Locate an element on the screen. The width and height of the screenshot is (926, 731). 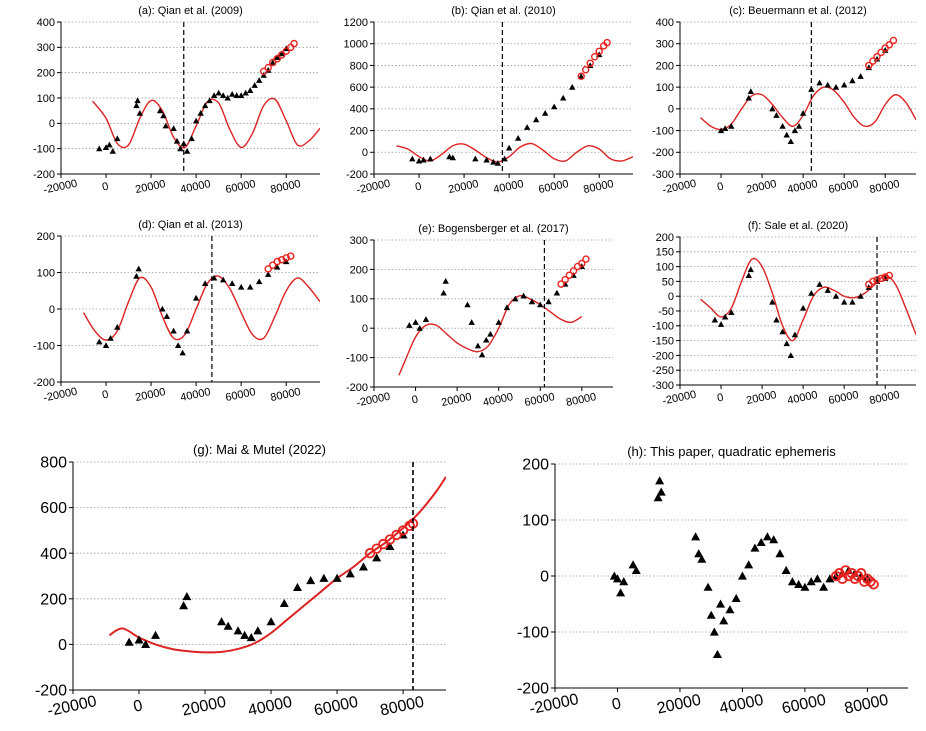
y-tick-label: 1200 is located at coordinates (356, 23).